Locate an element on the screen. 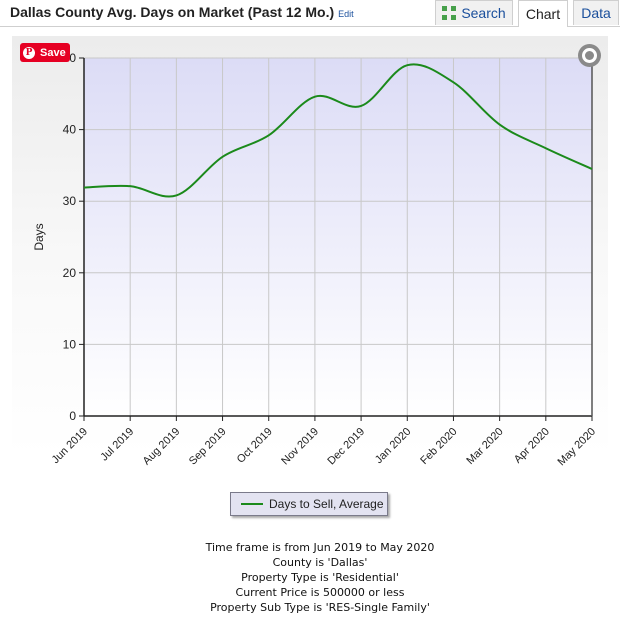 This screenshot has height=618, width=620. x-tick-label: Dec 2019 is located at coordinates (346, 447).